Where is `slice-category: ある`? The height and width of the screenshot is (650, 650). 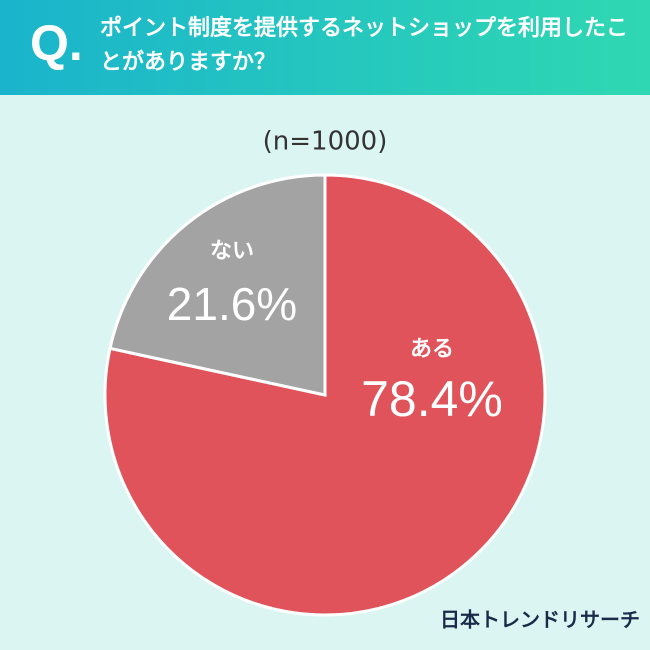
slice-category: ある is located at coordinates (432, 349).